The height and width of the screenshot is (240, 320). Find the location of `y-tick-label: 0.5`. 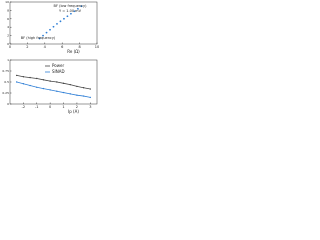

y-tick-label: 0.5 is located at coordinates (6, 82).